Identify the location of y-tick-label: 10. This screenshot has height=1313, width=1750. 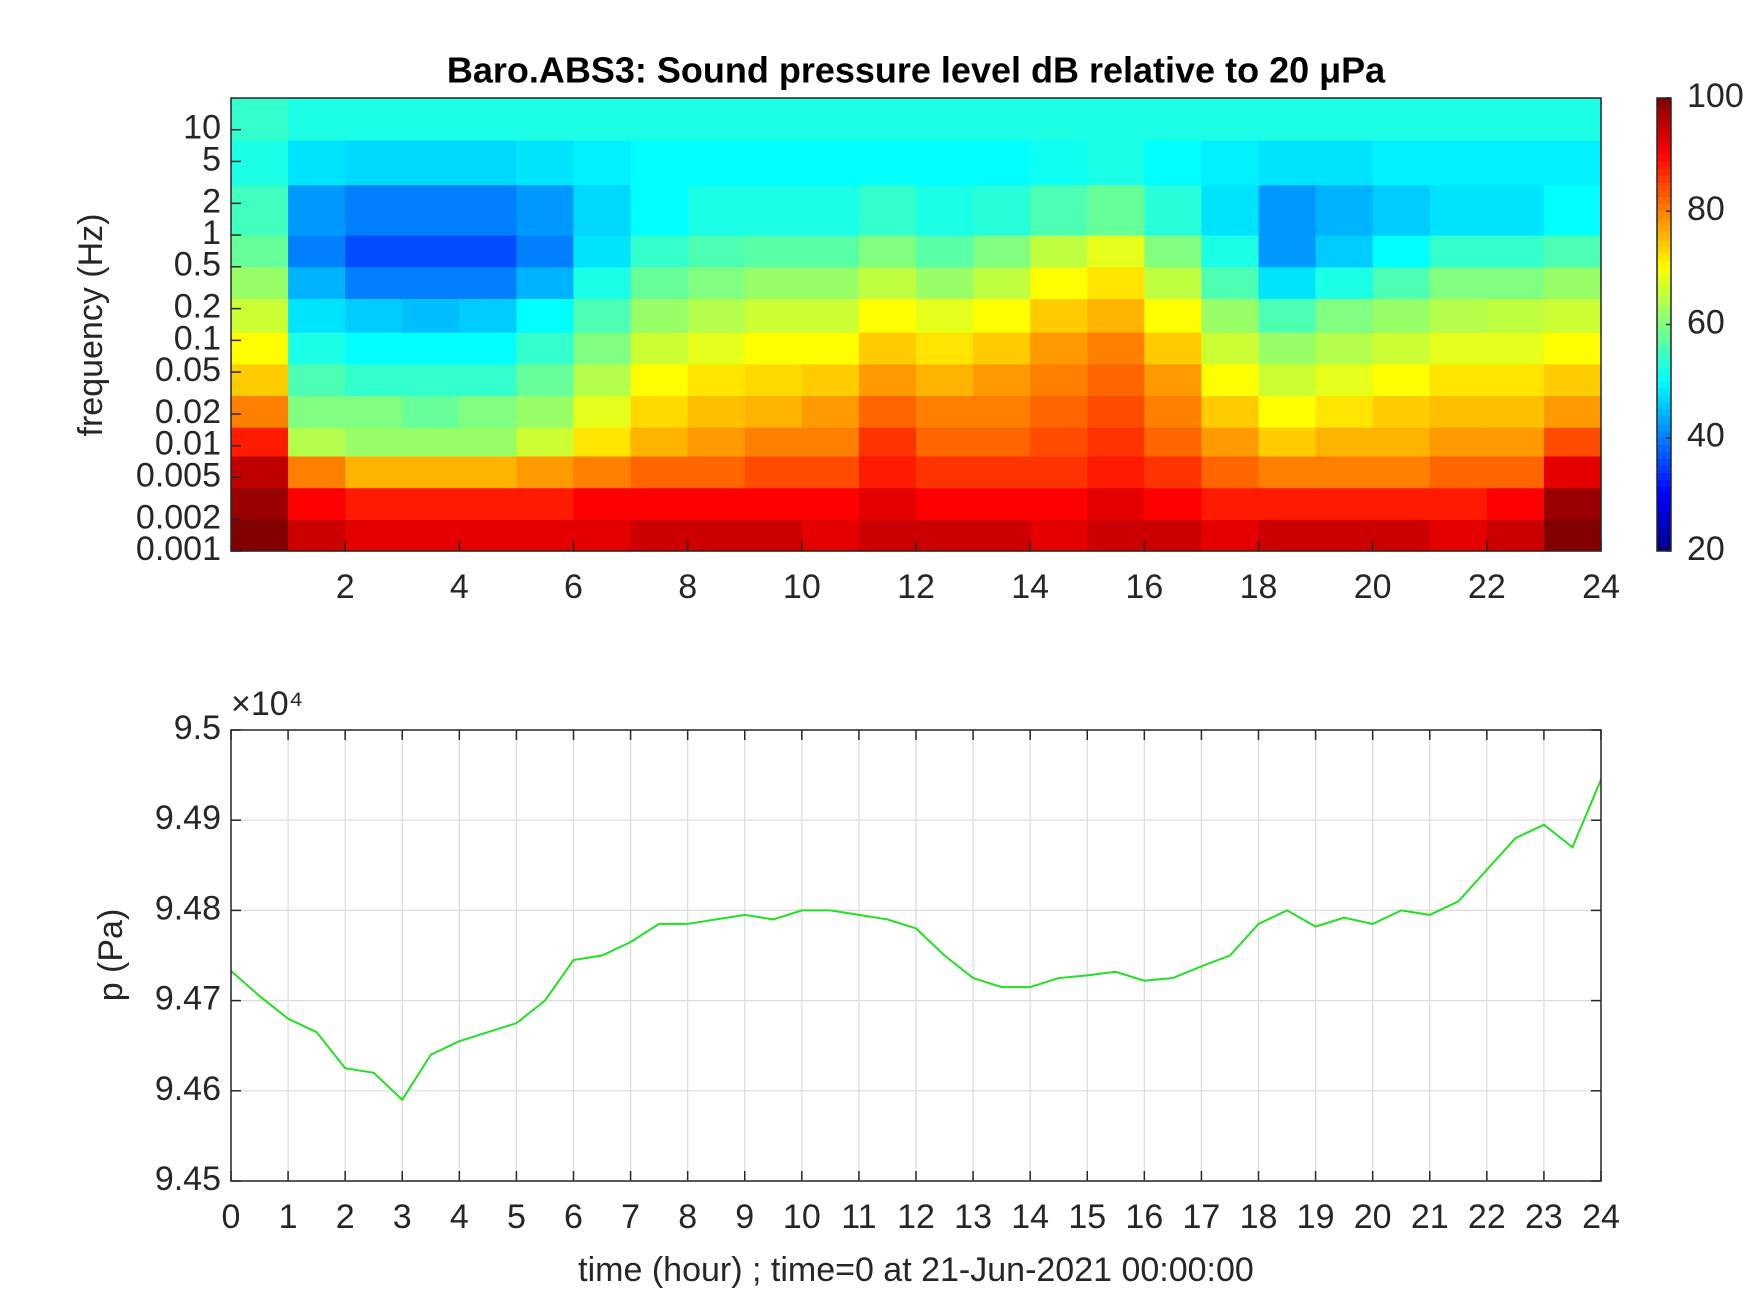
(202, 128).